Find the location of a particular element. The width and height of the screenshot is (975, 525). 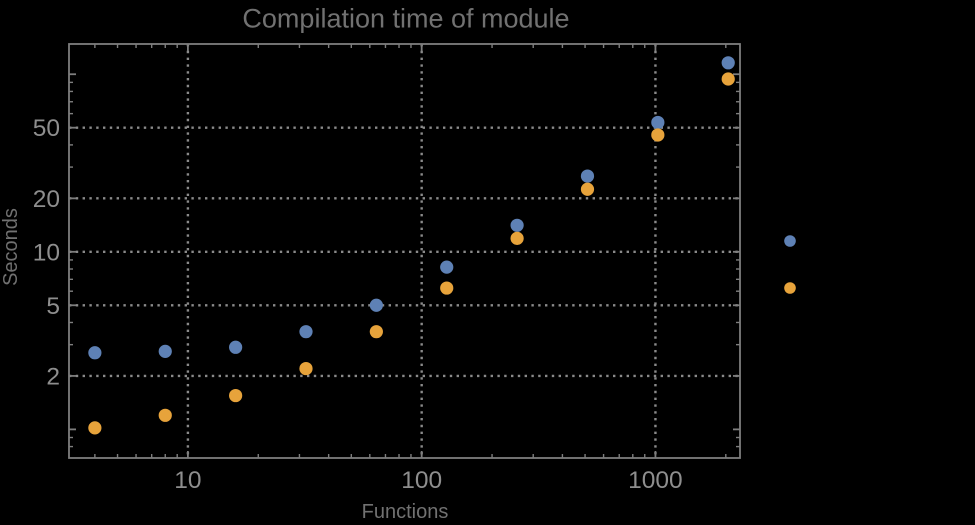

legend-markers is located at coordinates (790, 264).